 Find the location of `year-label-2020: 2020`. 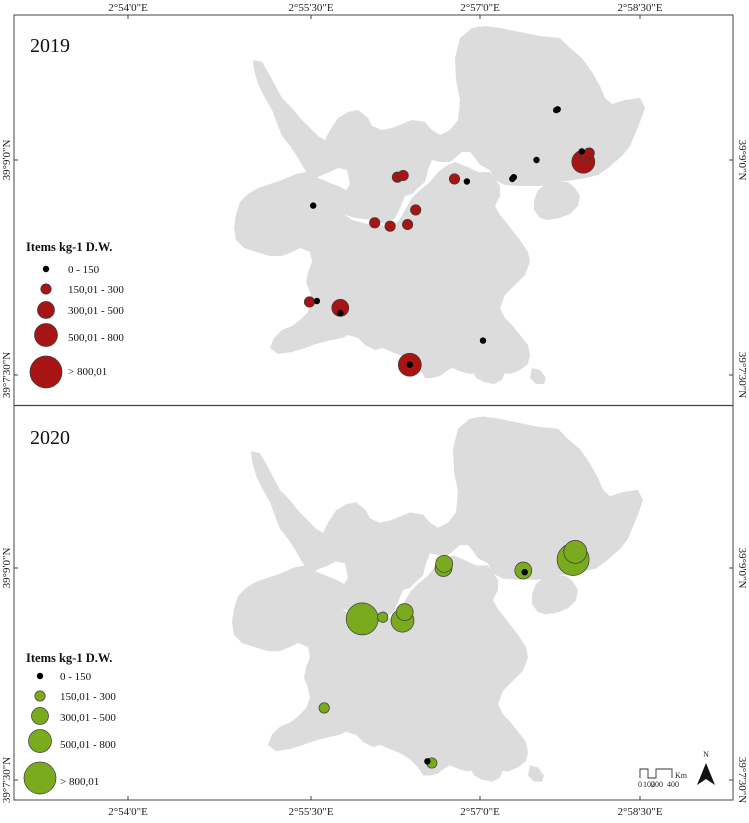

year-label-2020: 2020 is located at coordinates (50, 438).